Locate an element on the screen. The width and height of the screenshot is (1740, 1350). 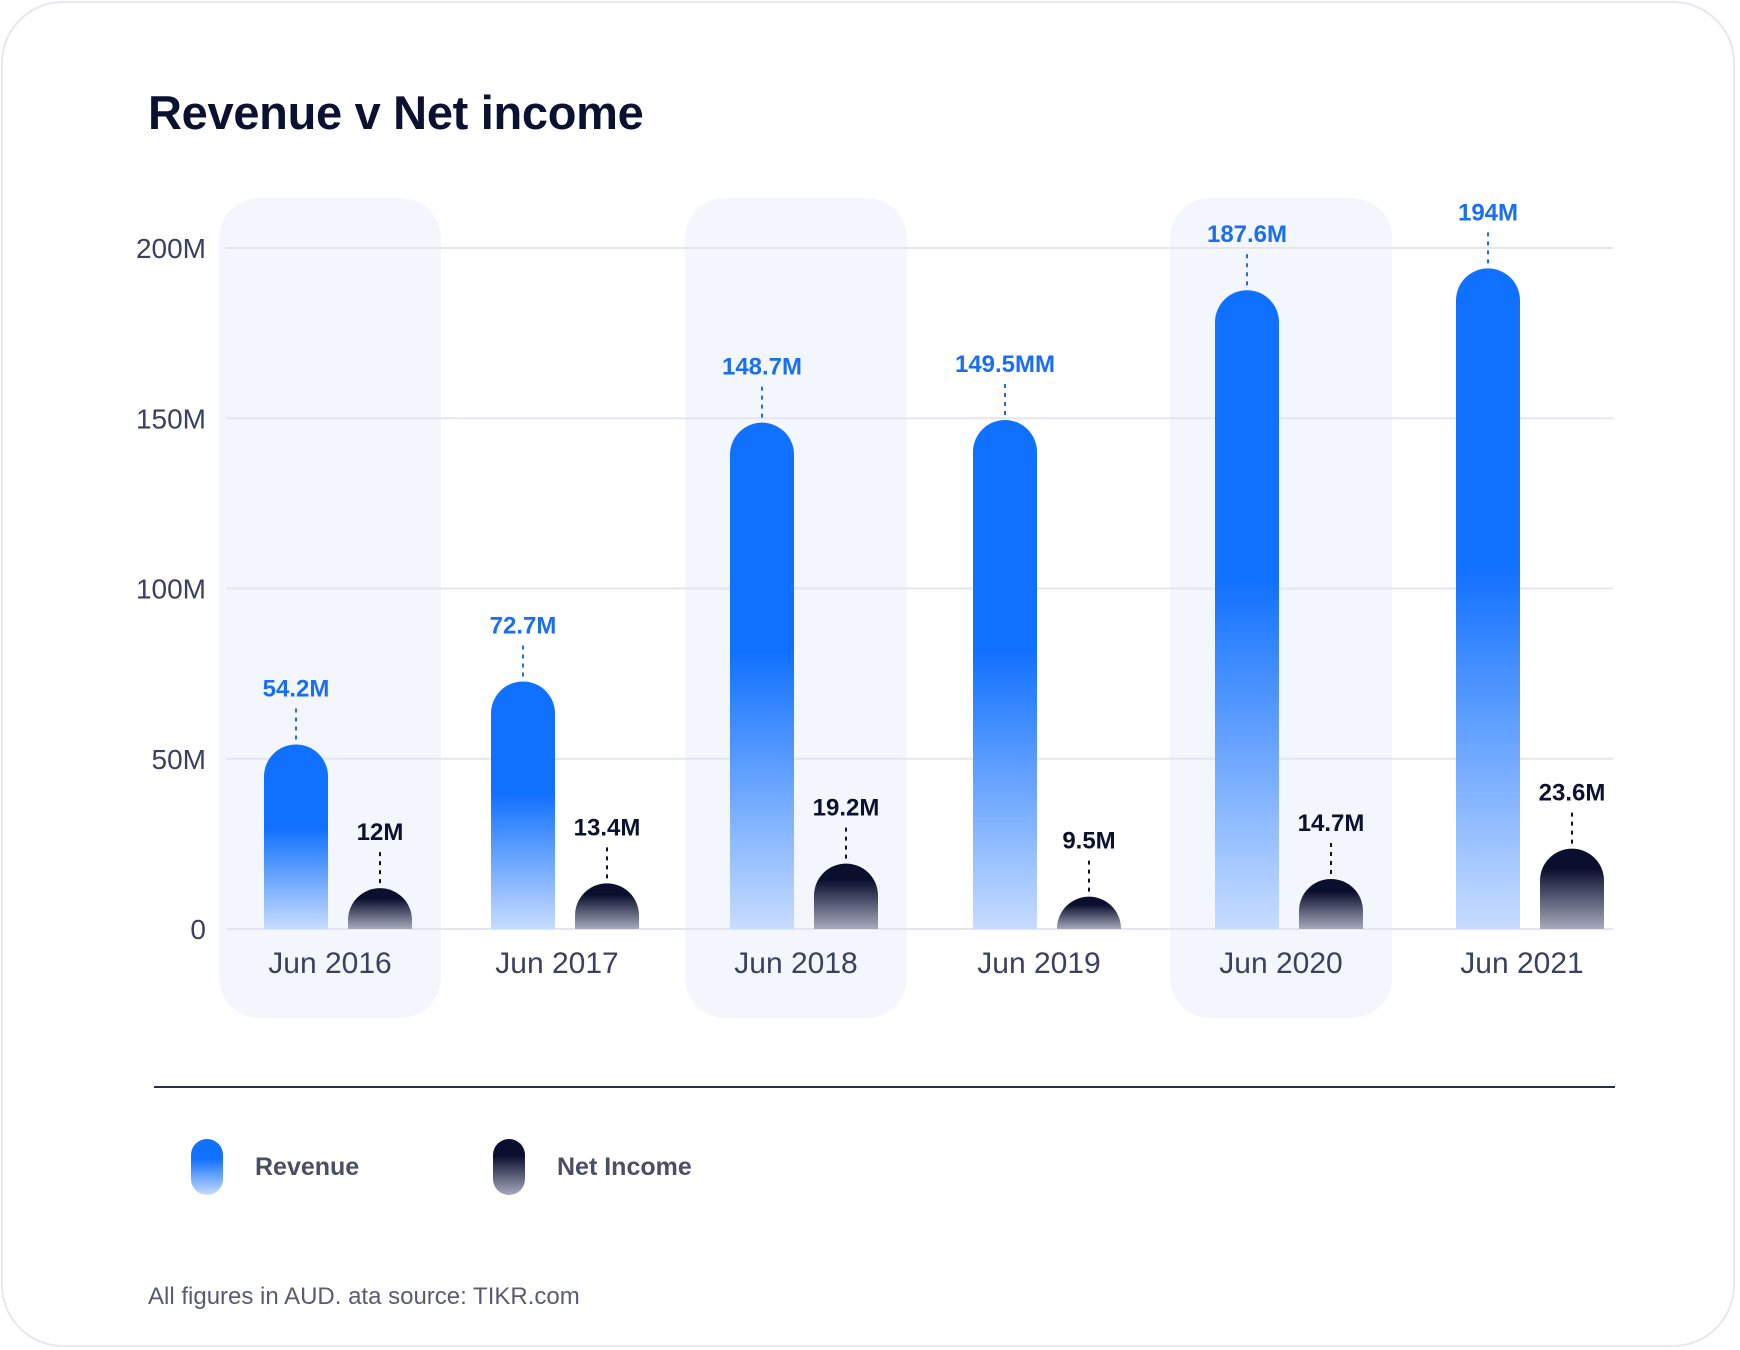
x-category-label: Jun 2021 is located at coordinates (1521, 963).